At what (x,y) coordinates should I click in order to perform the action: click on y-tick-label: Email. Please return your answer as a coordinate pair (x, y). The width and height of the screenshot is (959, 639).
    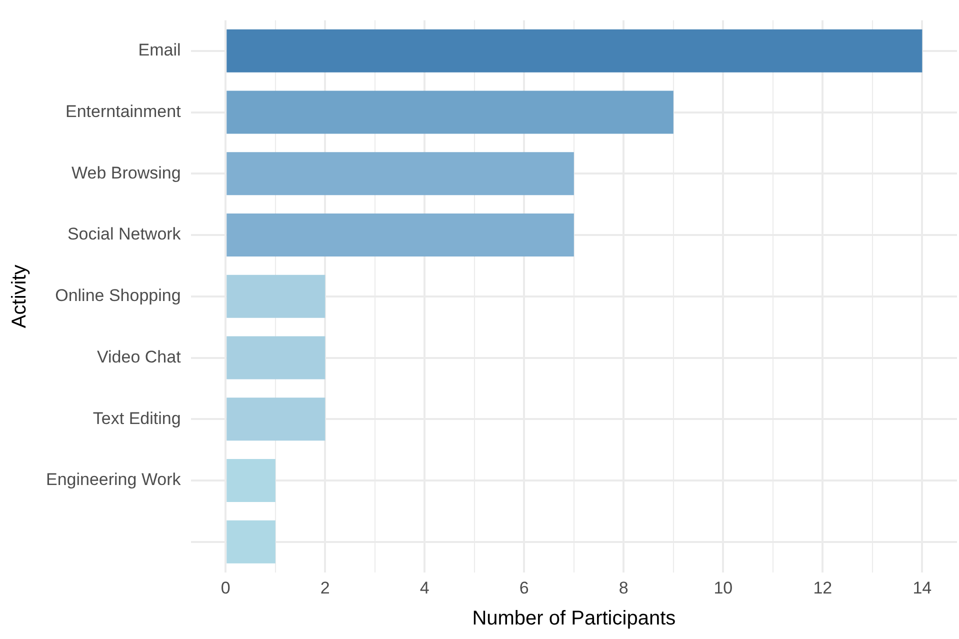
    Looking at the image, I should click on (159, 50).